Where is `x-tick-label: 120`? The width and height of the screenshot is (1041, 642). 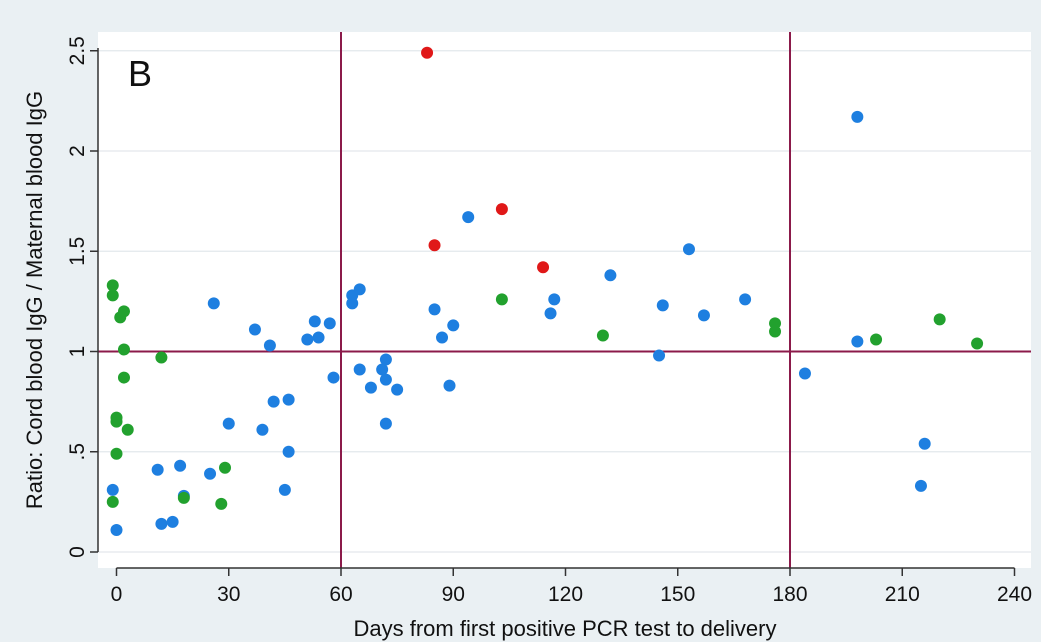
x-tick-label: 120 is located at coordinates (565, 594).